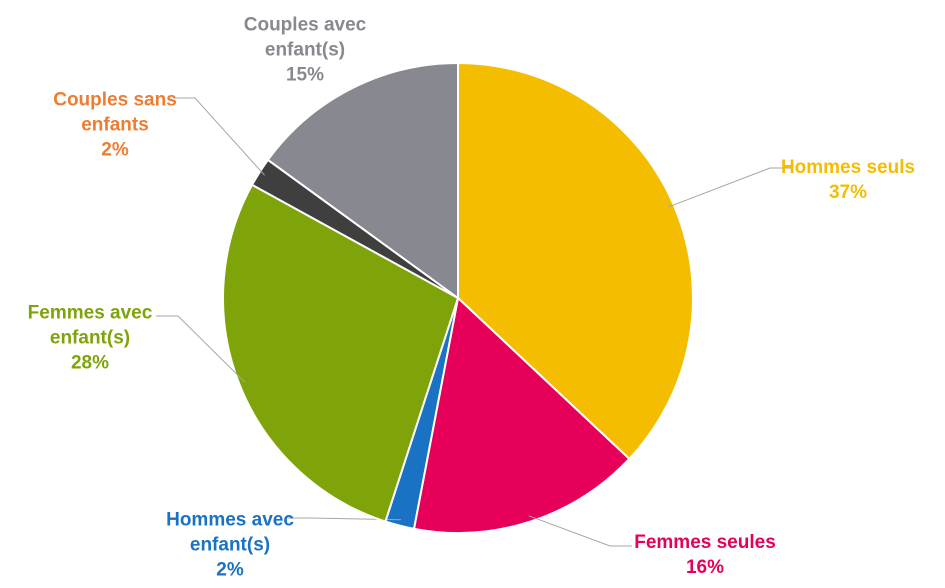 The image size is (945, 588). What do you see at coordinates (705, 542) in the screenshot?
I see `category-label: Femmes seules` at bounding box center [705, 542].